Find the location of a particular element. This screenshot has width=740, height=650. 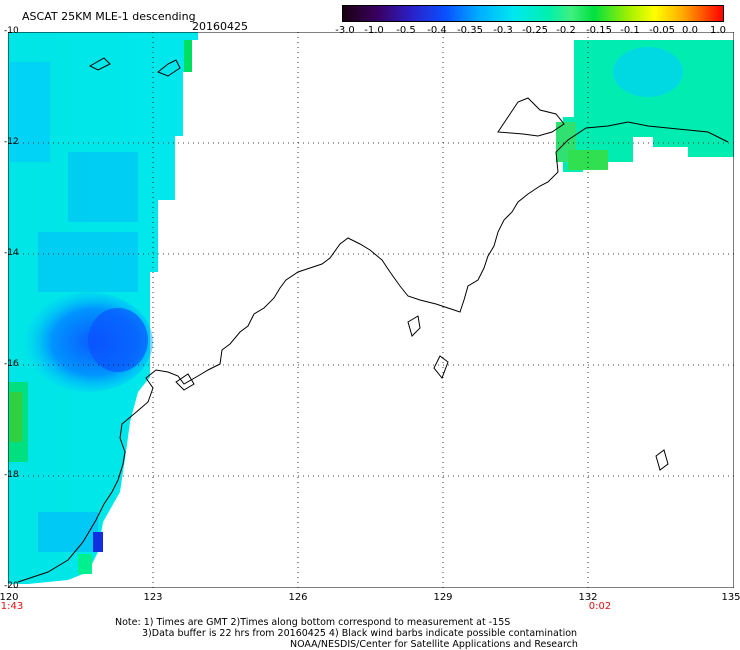

lon-label: 123 is located at coordinates (153, 597).